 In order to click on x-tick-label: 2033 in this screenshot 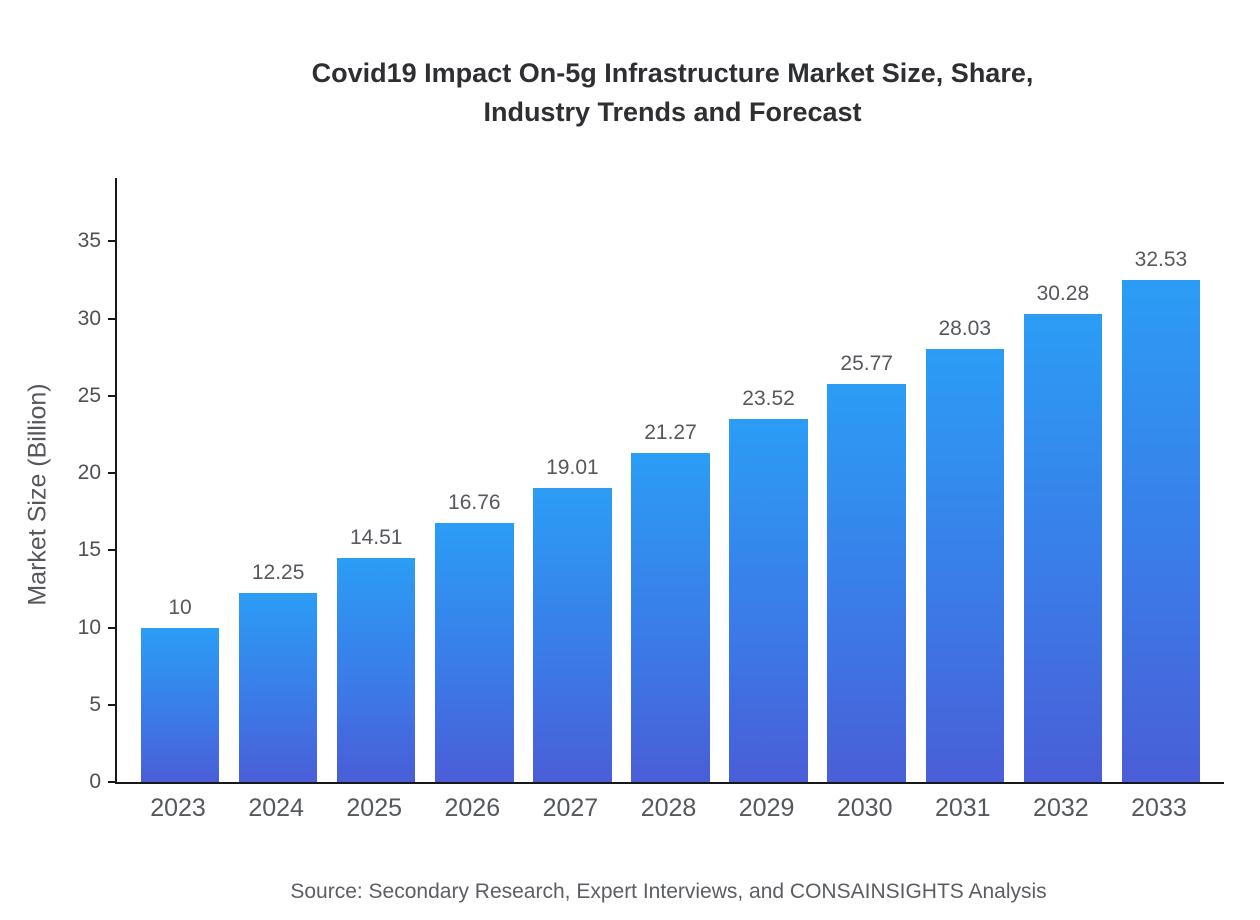, I will do `click(1159, 808)`.